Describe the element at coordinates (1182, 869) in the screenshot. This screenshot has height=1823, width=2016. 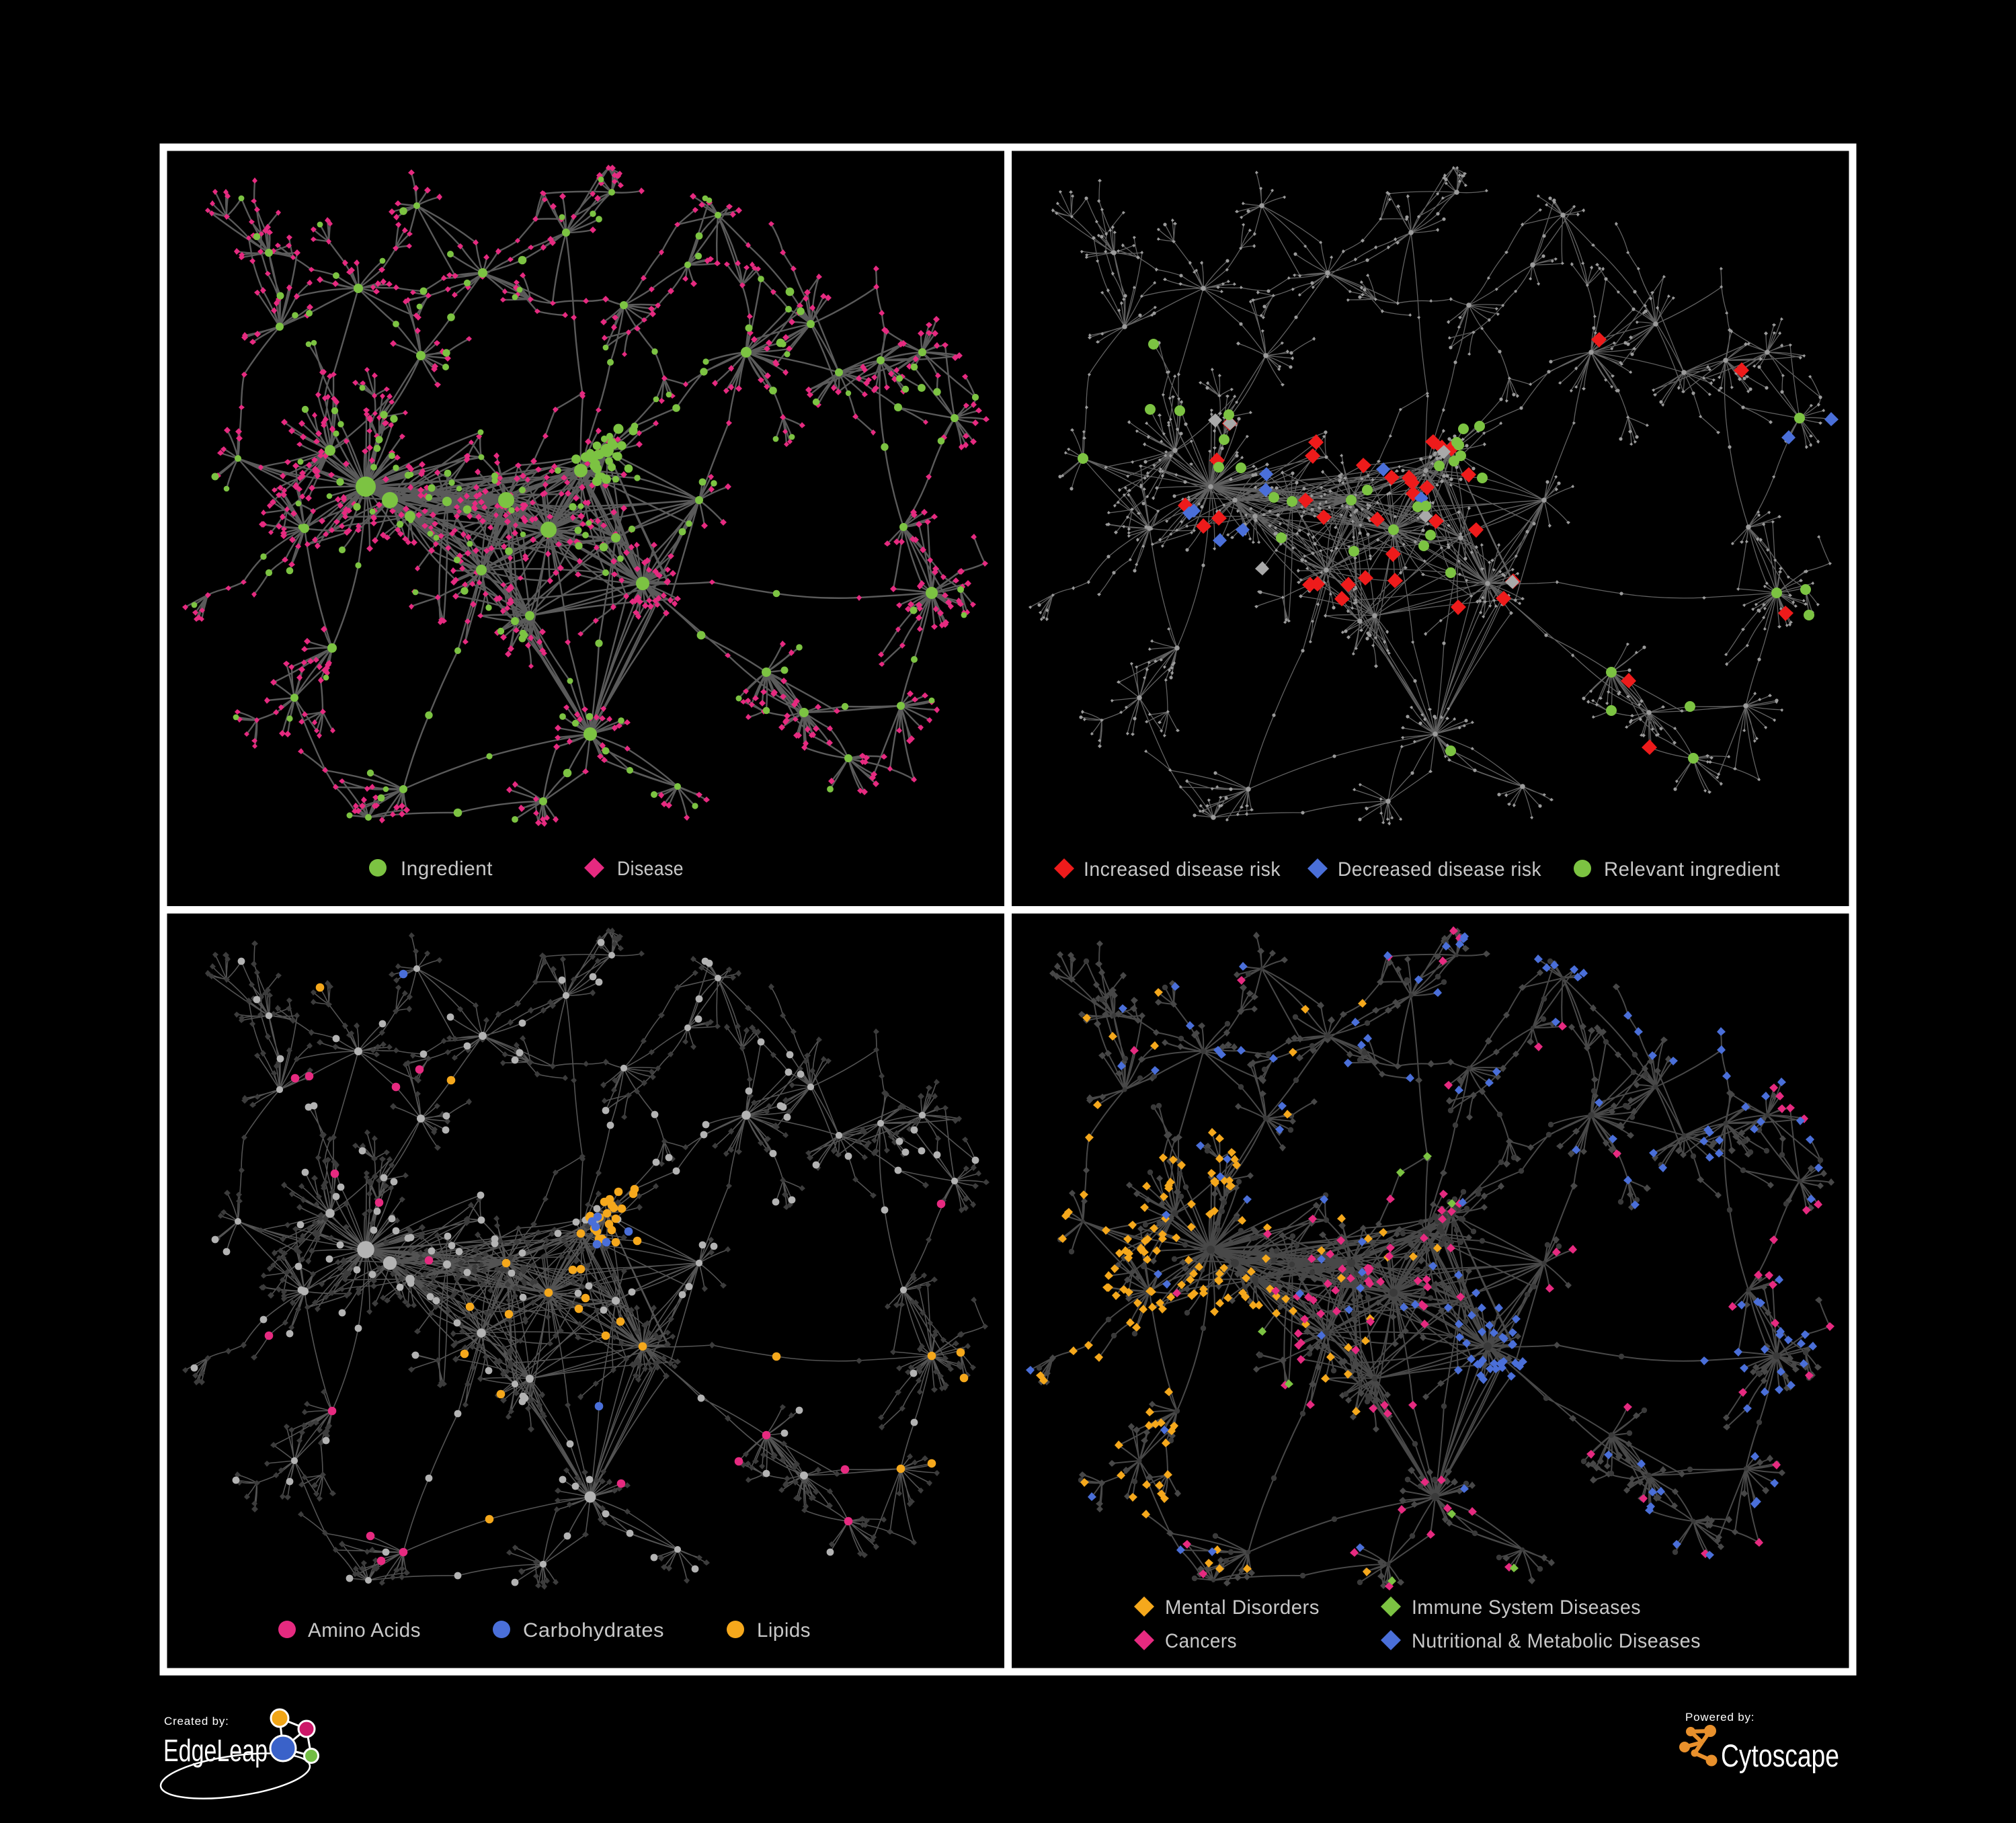
I see `svg-text: Increased disease risk` at that location.